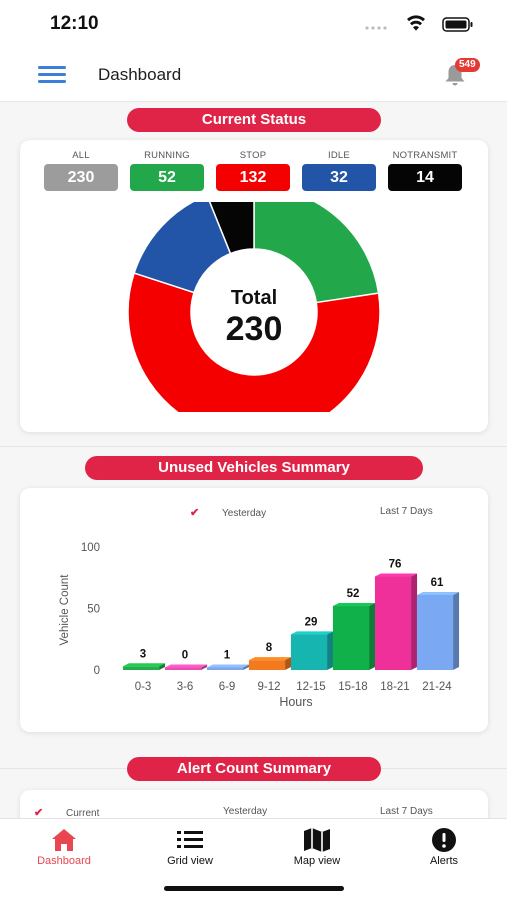 This screenshot has width=507, height=900. What do you see at coordinates (227, 687) in the screenshot?
I see `x-tick-label: 6-9` at bounding box center [227, 687].